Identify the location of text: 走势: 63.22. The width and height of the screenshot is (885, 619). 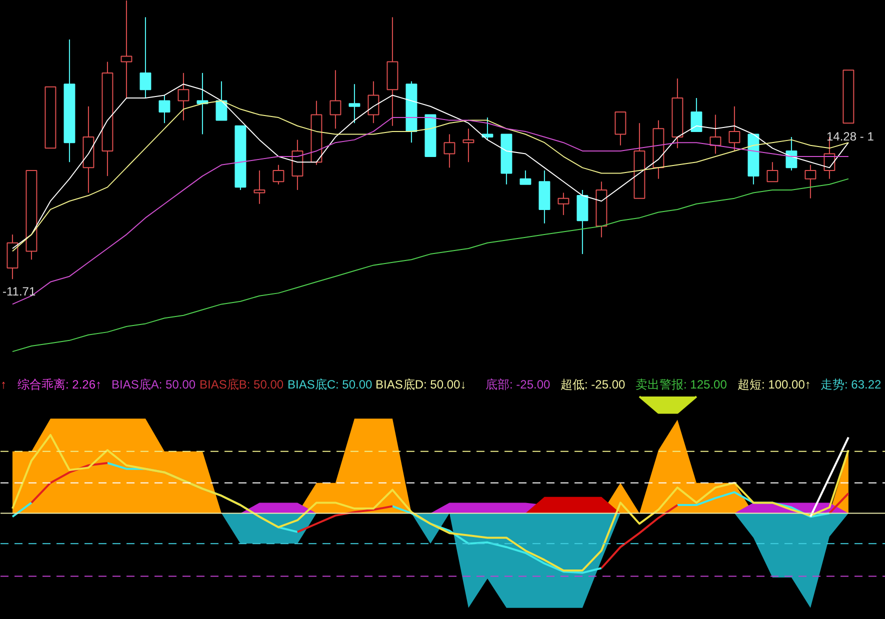
(851, 385).